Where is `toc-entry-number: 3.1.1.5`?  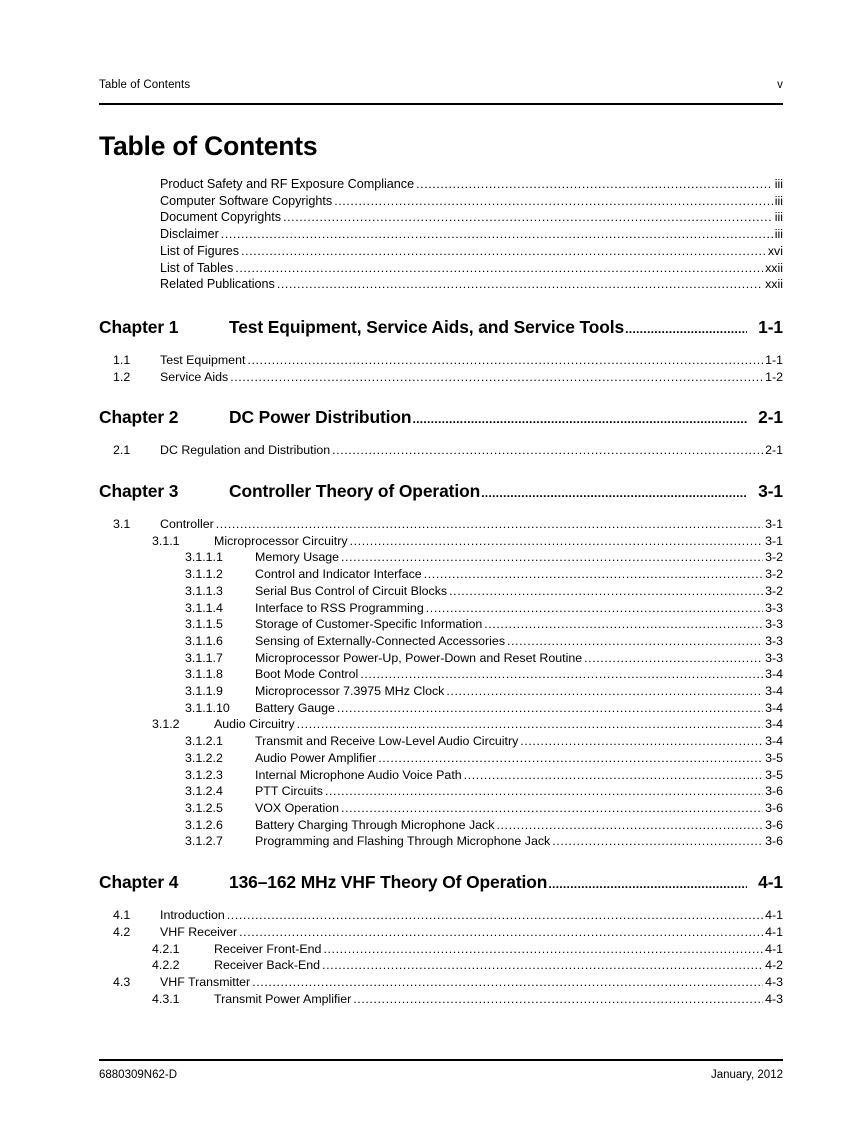
toc-entry-number: 3.1.1.5 is located at coordinates (204, 624).